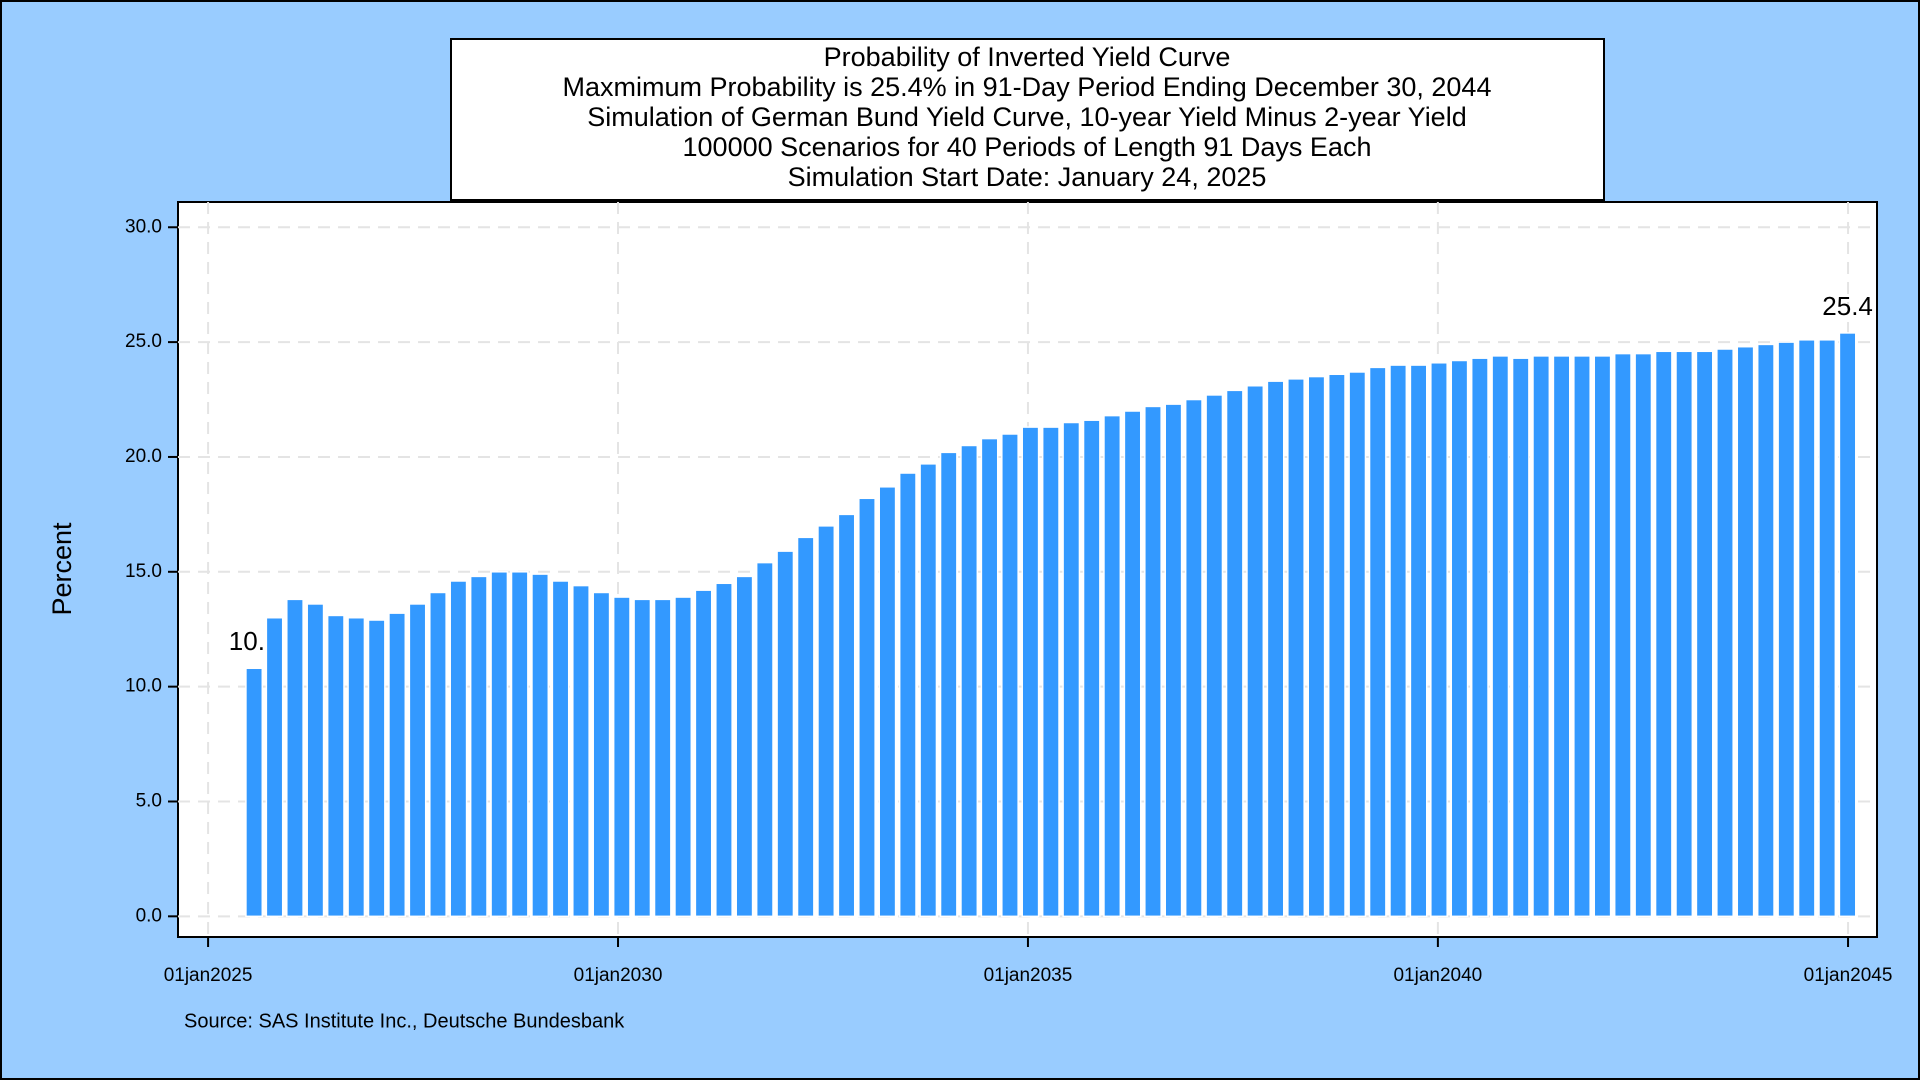 The image size is (1920, 1080). I want to click on y-tick-label: 5.0, so click(149, 801).